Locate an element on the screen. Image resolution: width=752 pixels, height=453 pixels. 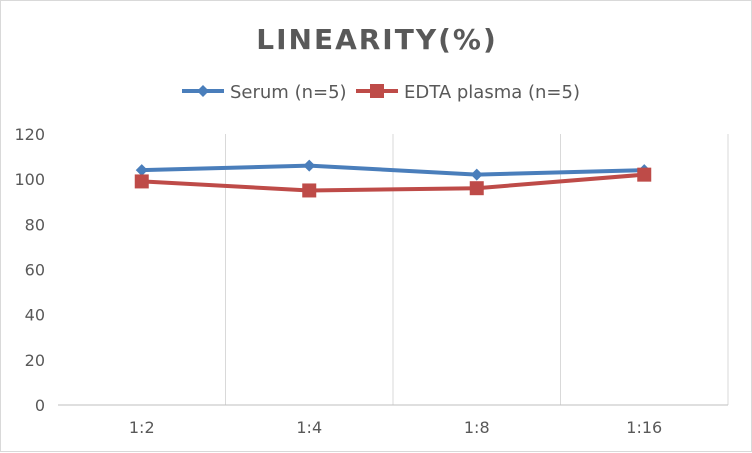
y-tick-label: 40 is located at coordinates (35, 315).